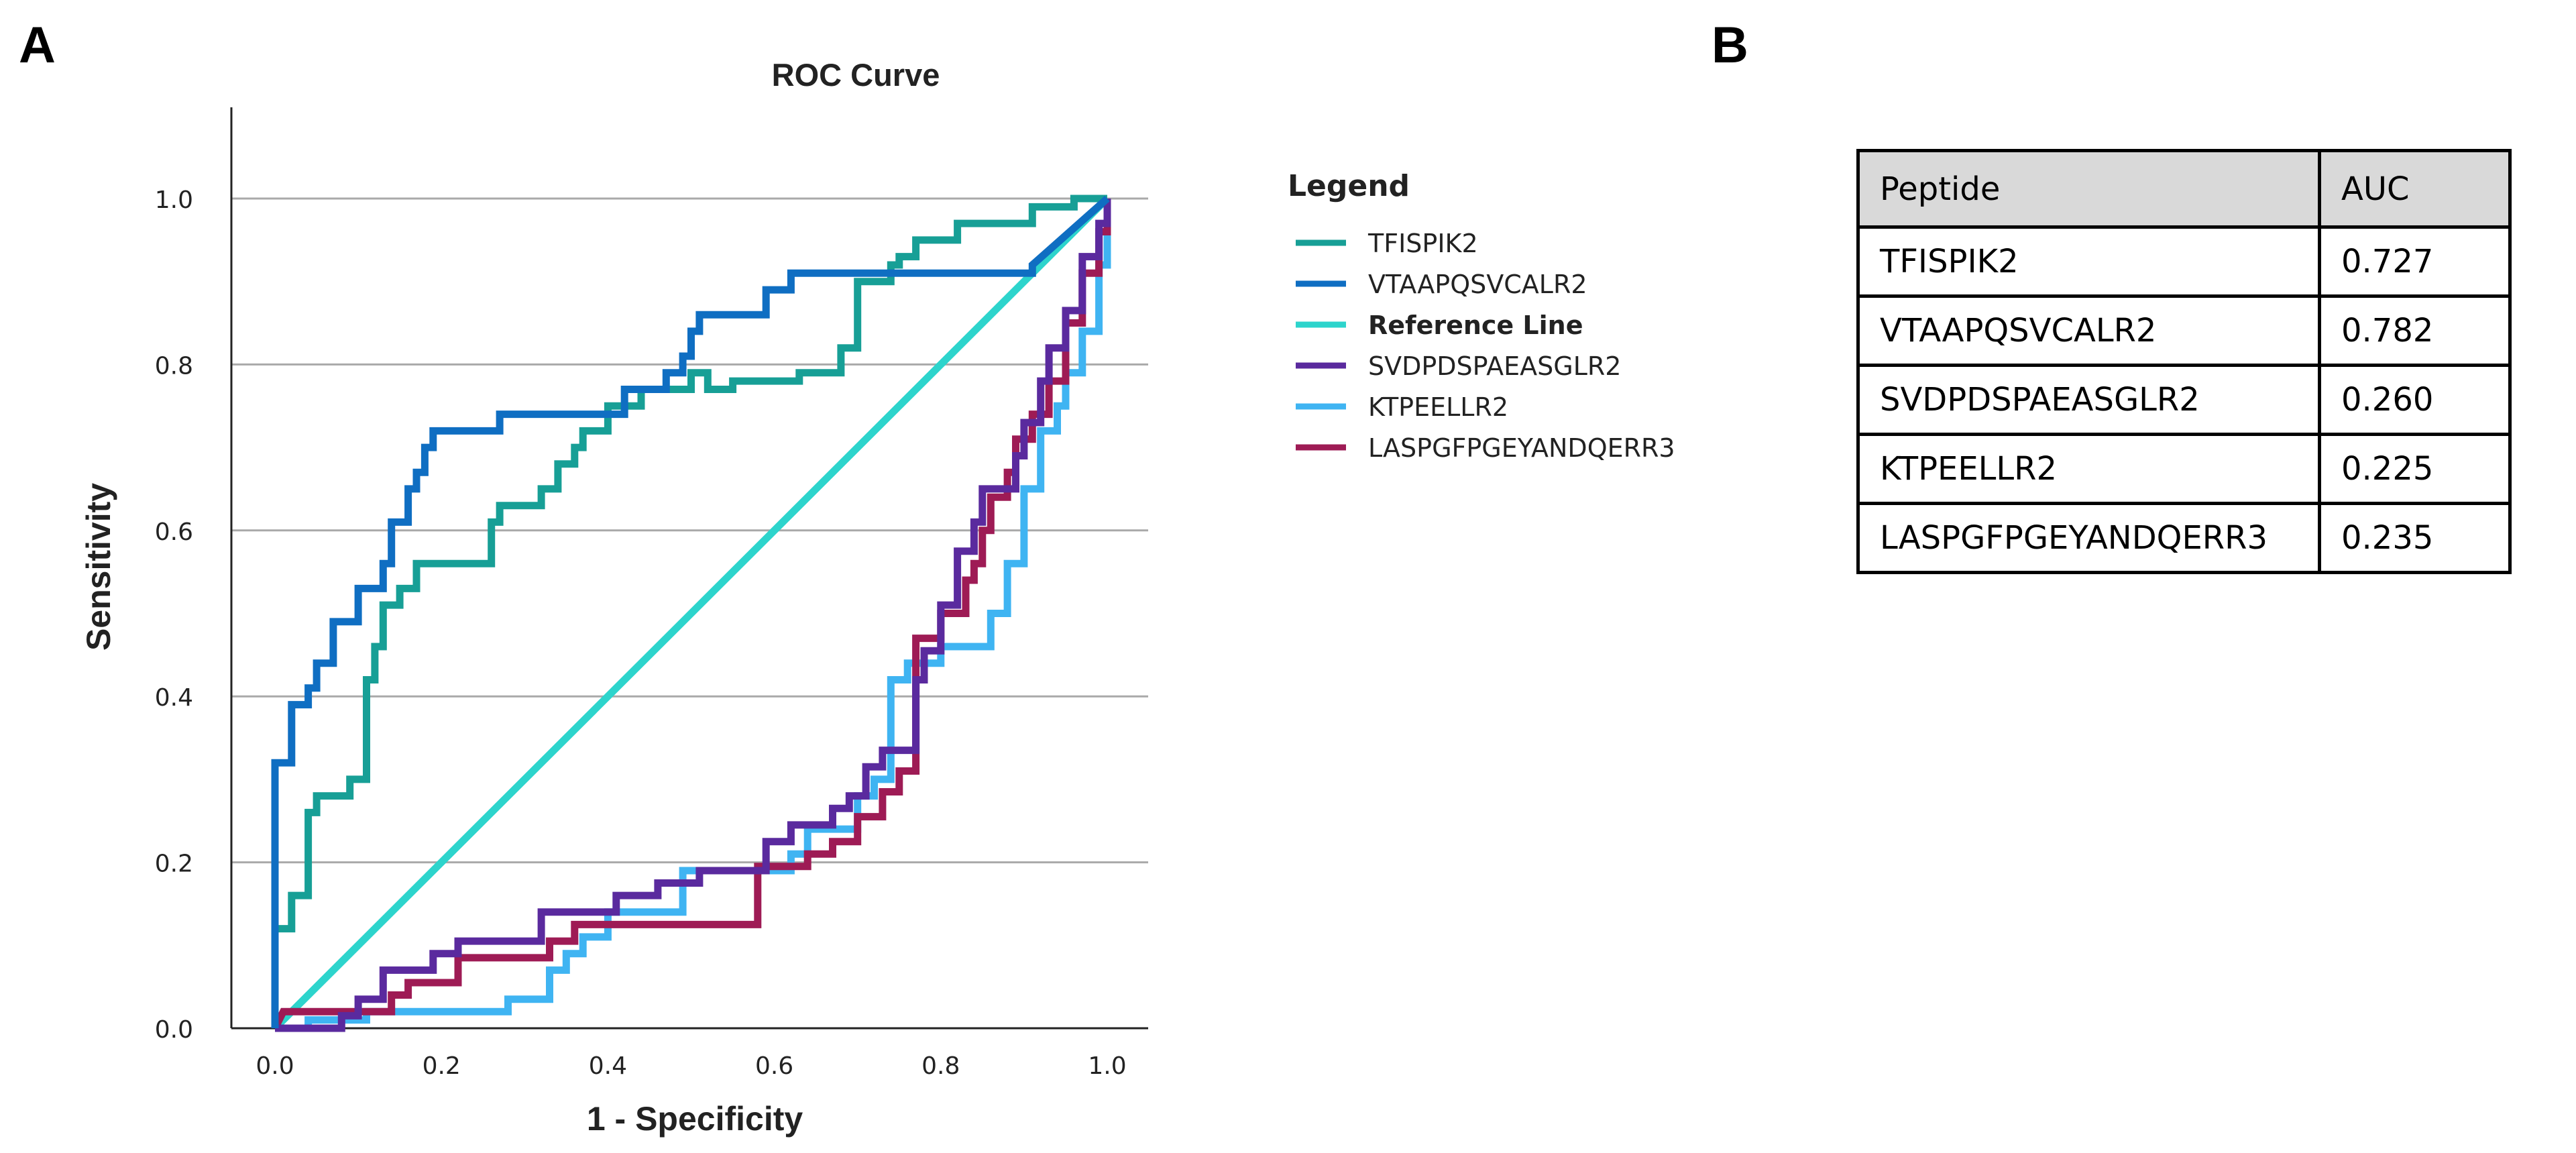 The height and width of the screenshot is (1153, 2576). I want to click on auc-cell: 0.260, so click(2415, 400).